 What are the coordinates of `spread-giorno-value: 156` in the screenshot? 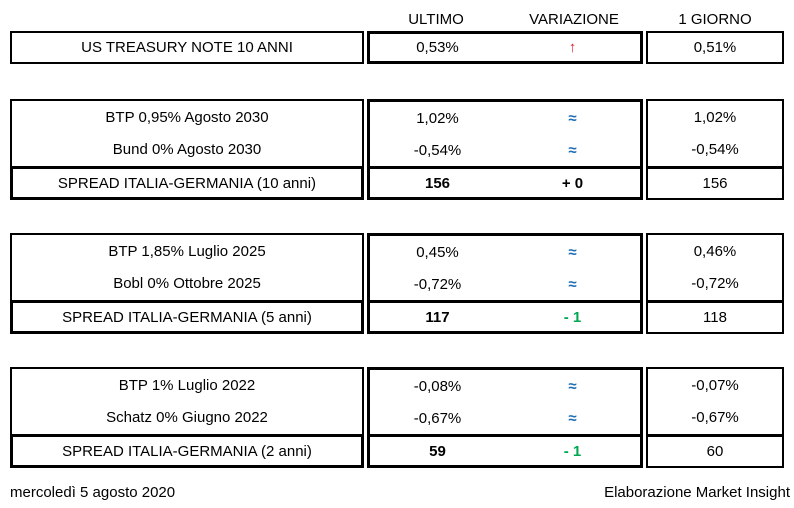 It's located at (715, 183).